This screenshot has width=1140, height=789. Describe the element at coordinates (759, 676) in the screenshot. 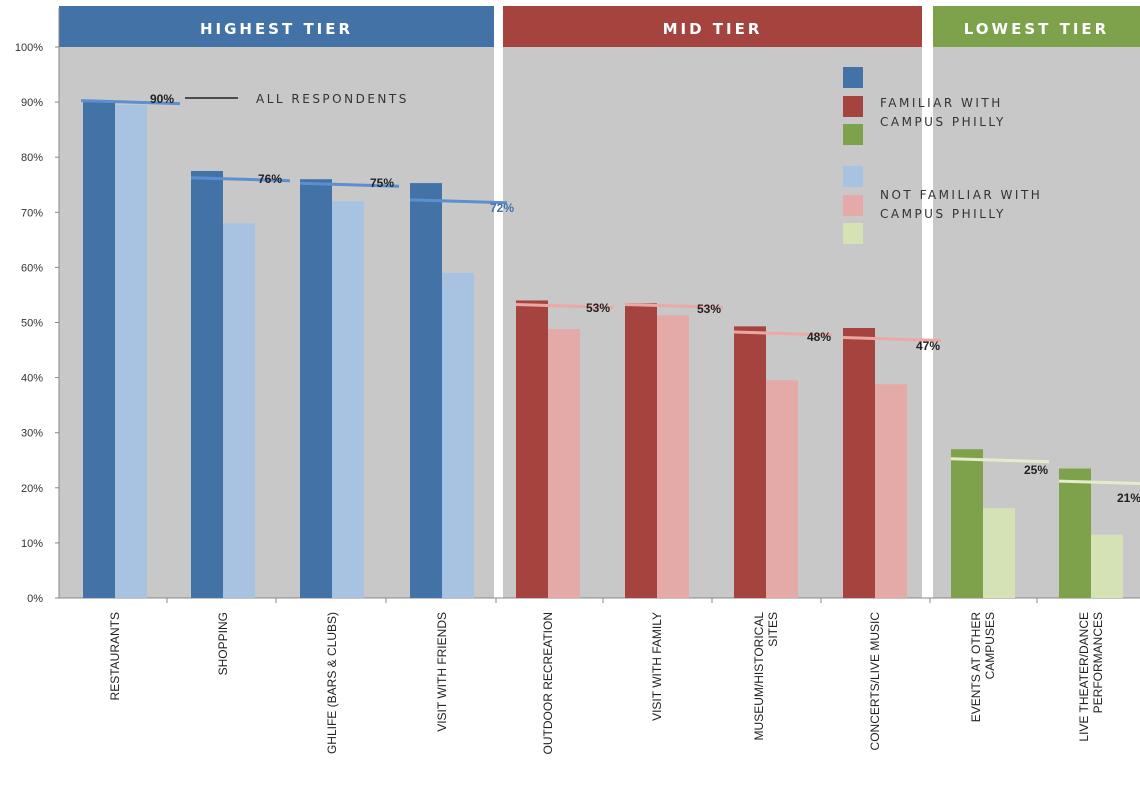

I see `x-category-label: MUSEUM/HISTORICAL` at that location.